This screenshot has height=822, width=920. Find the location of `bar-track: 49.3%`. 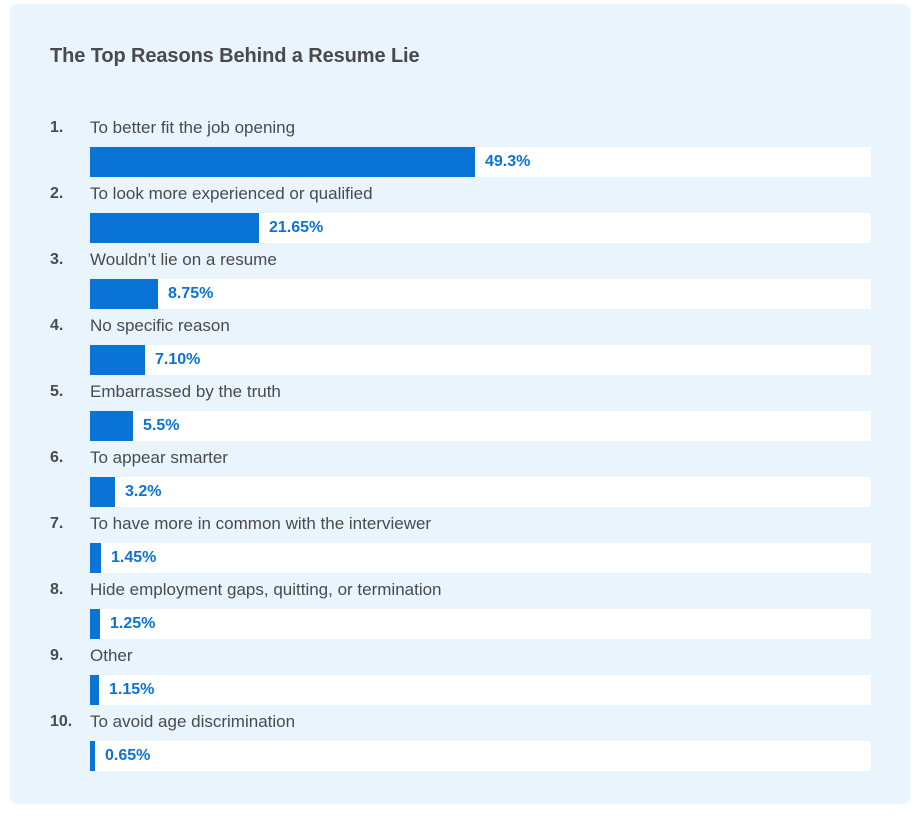

bar-track: 49.3% is located at coordinates (480, 162).